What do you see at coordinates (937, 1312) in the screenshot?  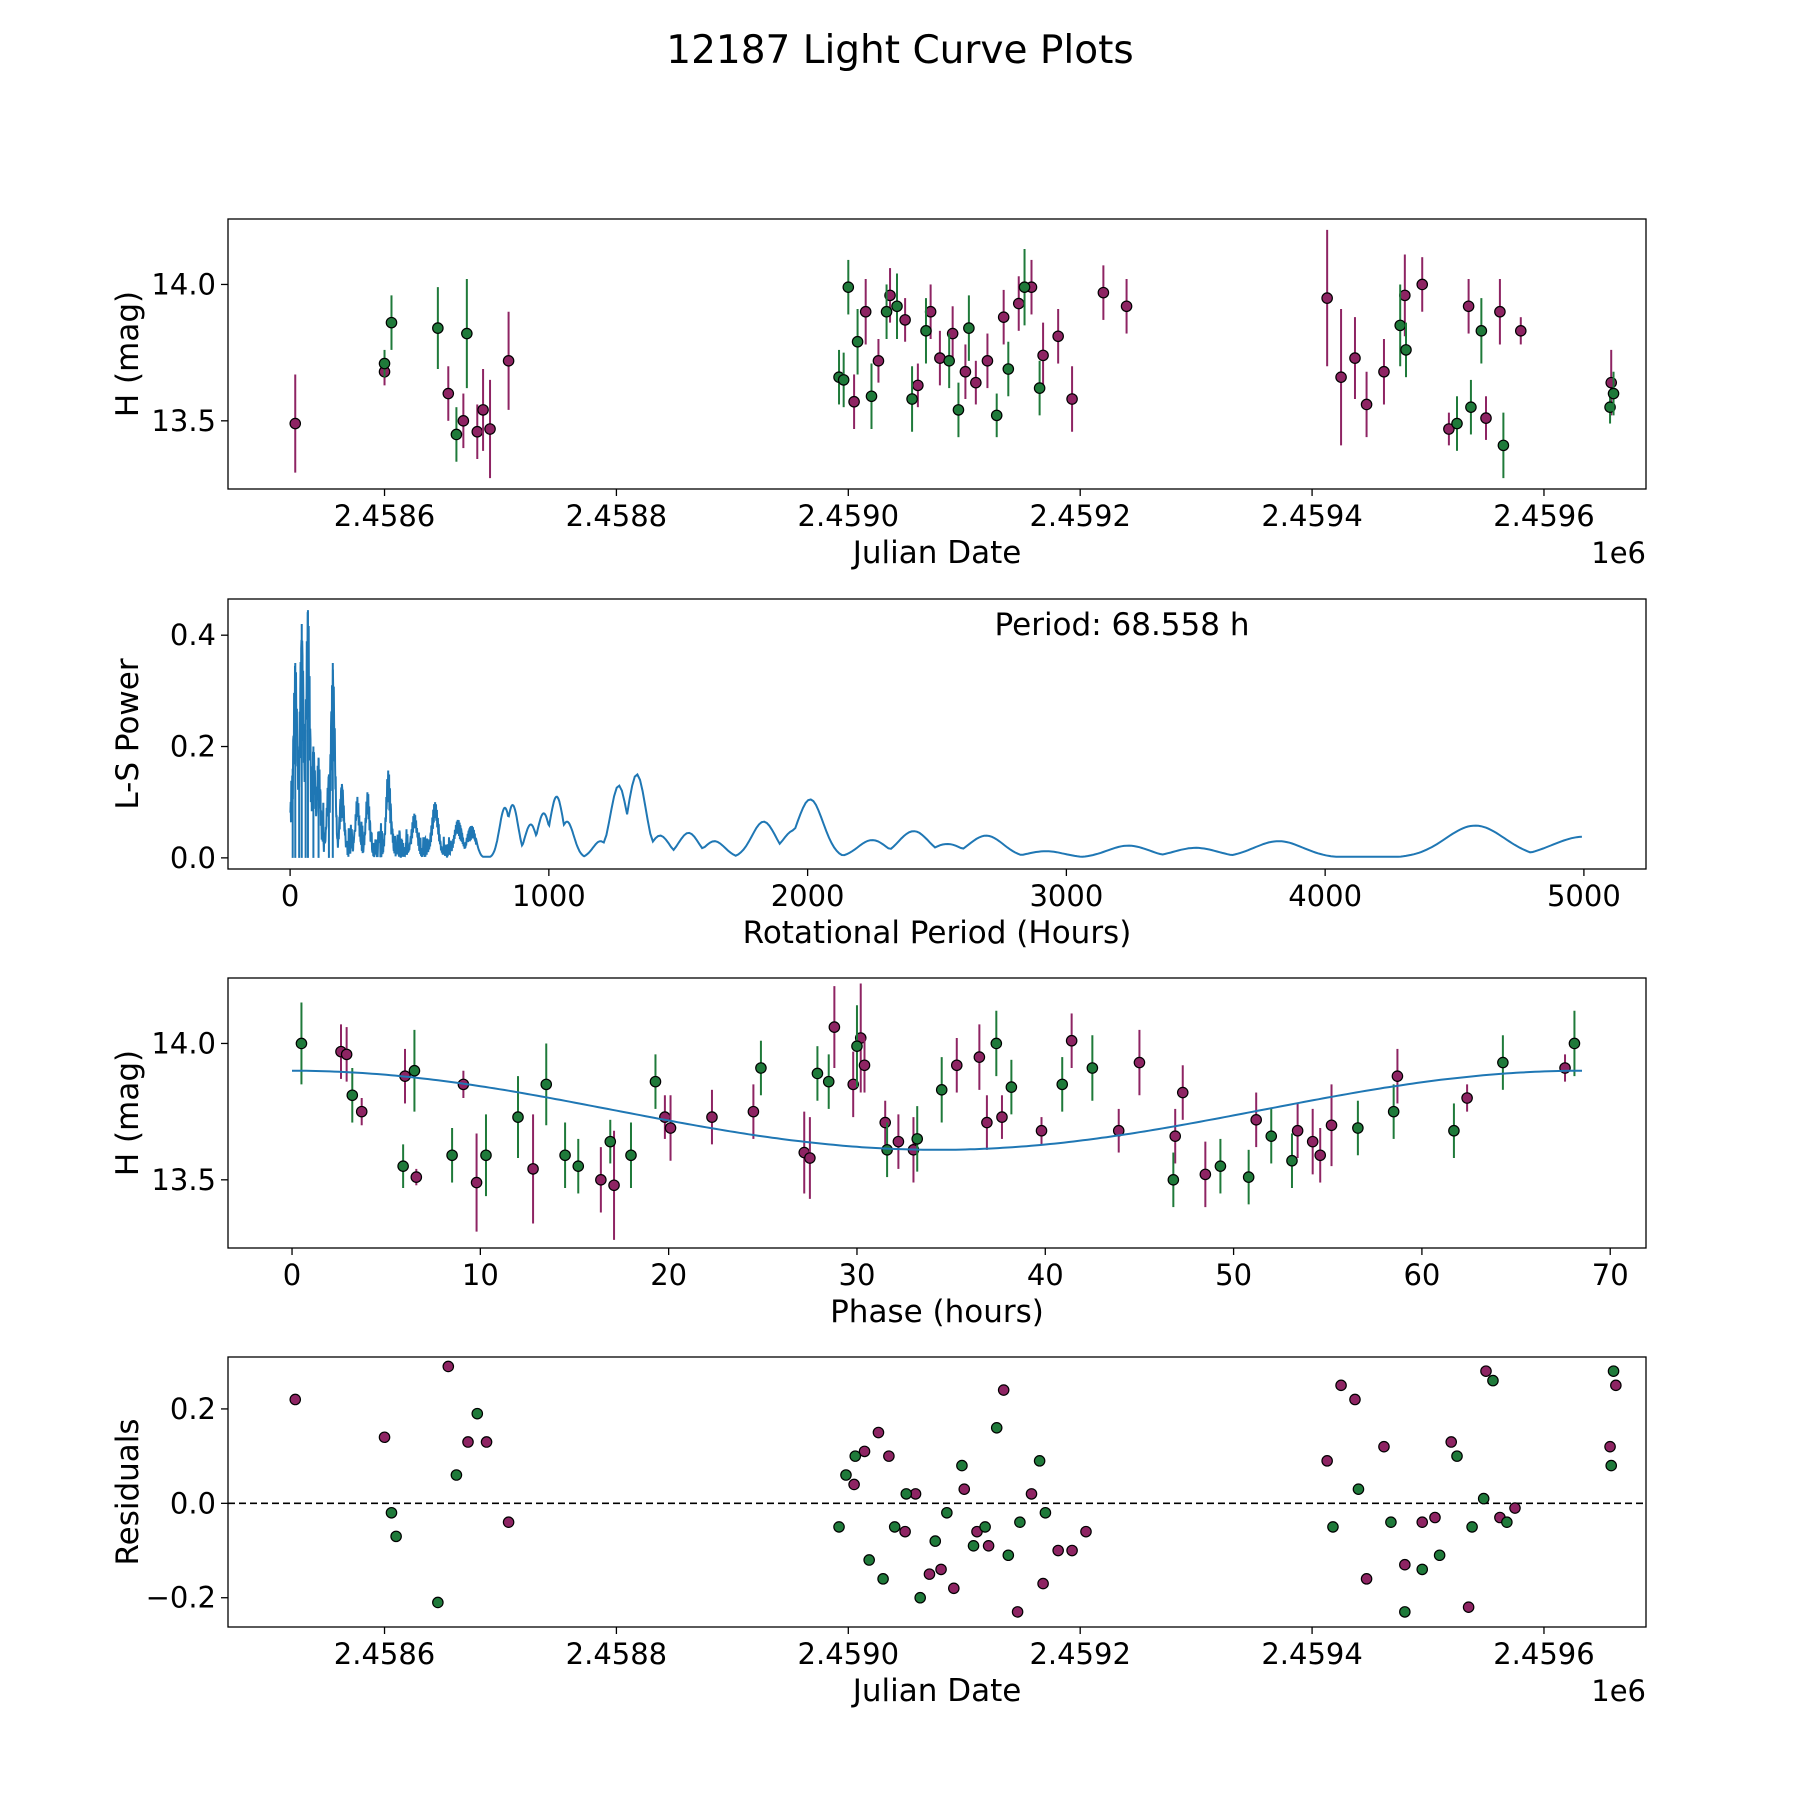 I see `phase-xlabel: Phase (hours)` at bounding box center [937, 1312].